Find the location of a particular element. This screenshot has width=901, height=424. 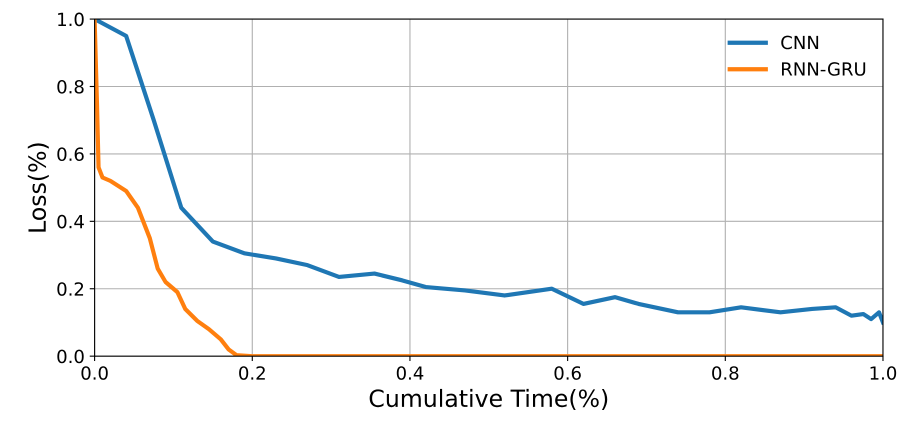

y-tick-label: 0.8 is located at coordinates (70, 87).